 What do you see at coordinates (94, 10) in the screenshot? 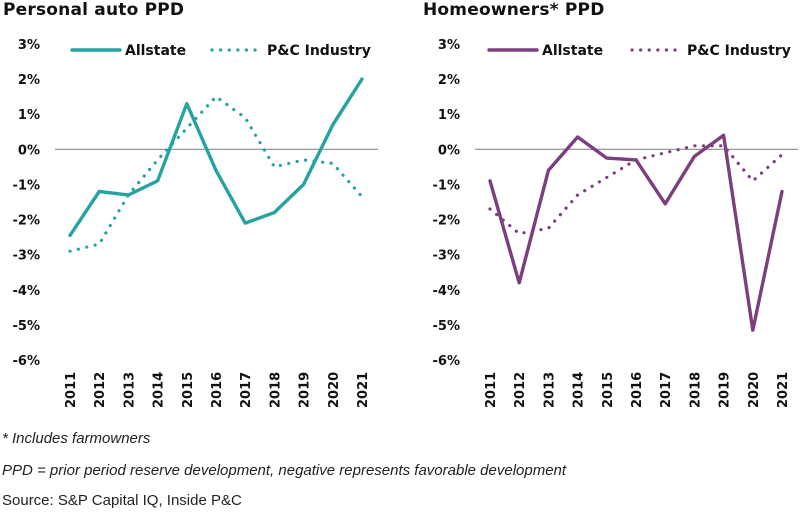
I see `chart-title-personal-auto: Personal auto PPD` at bounding box center [94, 10].